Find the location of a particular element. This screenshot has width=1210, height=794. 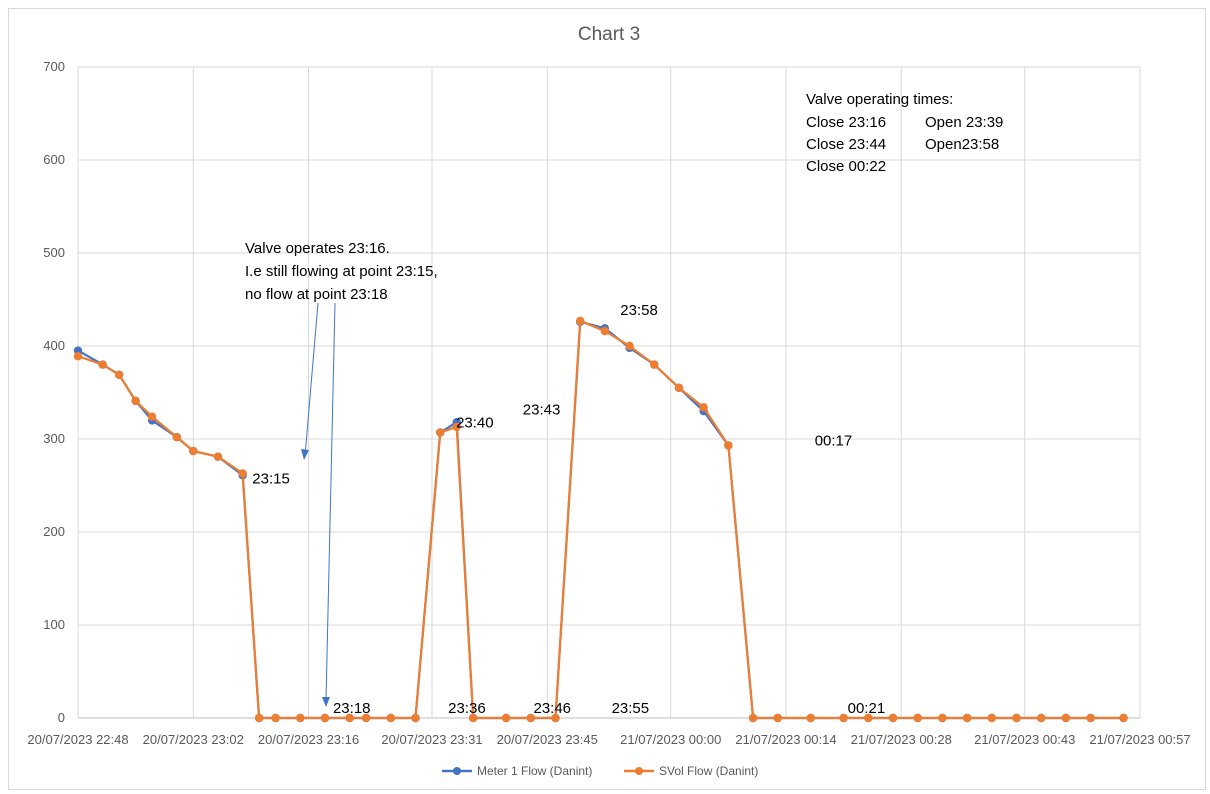

legend-label-svol: SVol Flow (Danint) is located at coordinates (708, 771).